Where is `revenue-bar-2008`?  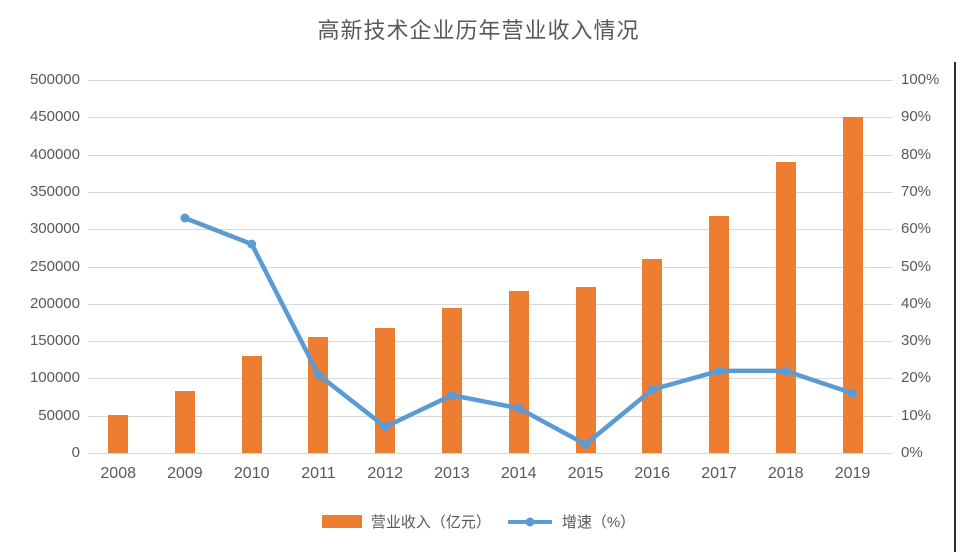
revenue-bar-2008 is located at coordinates (118, 434).